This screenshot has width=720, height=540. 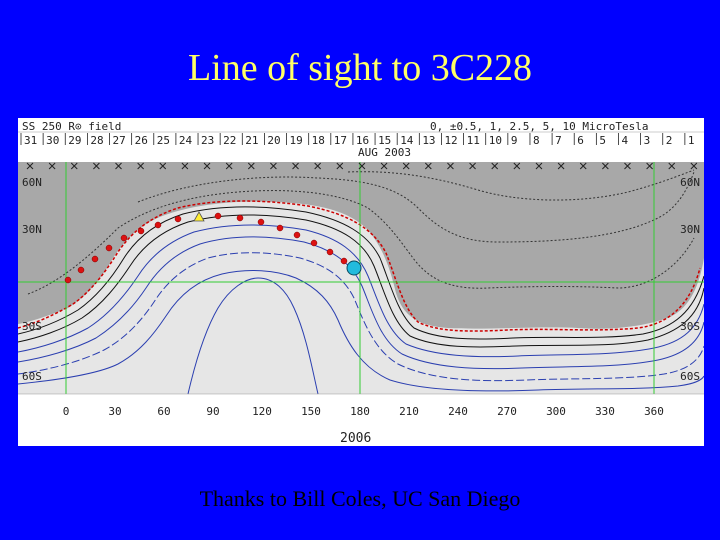 What do you see at coordinates (647, 140) in the screenshot?
I see `day-tick-label: 3` at bounding box center [647, 140].